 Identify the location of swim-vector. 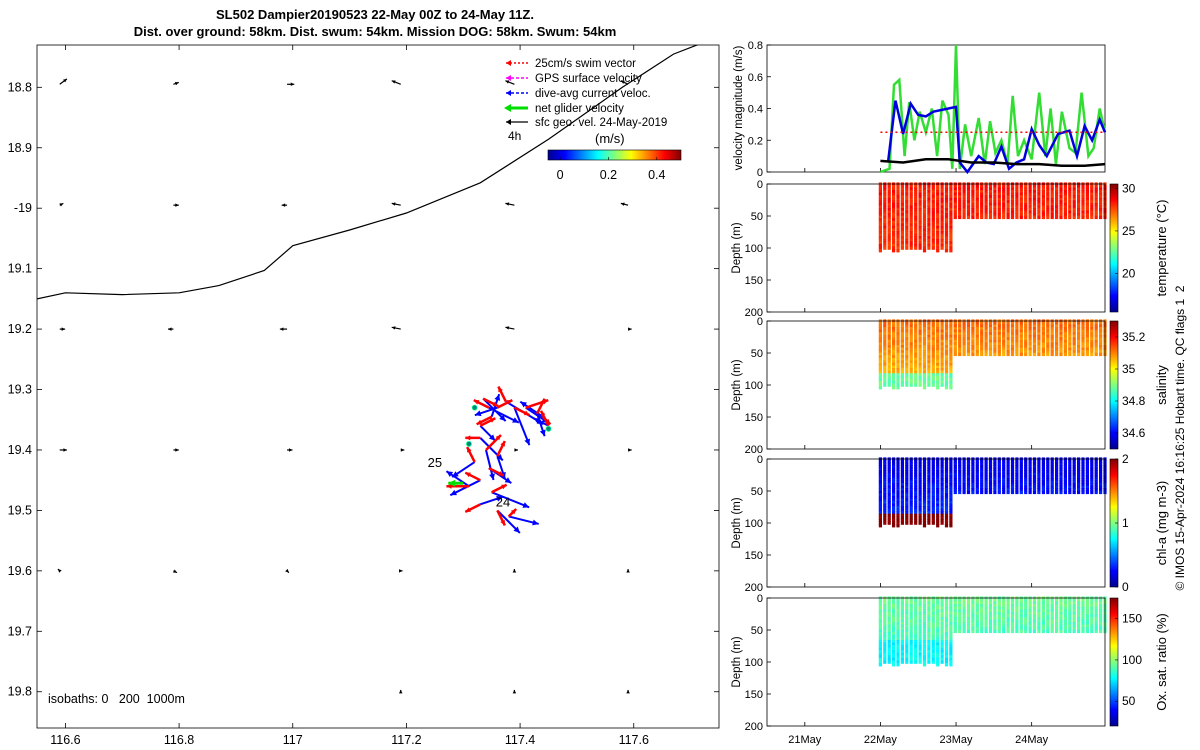
(472, 508).